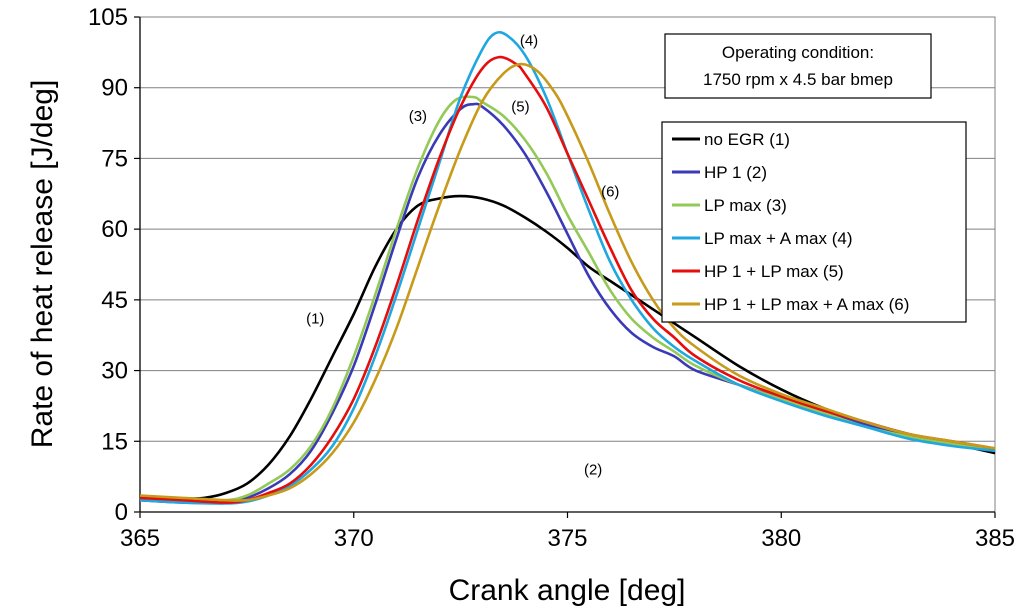 This screenshot has width=1021, height=616. What do you see at coordinates (354, 538) in the screenshot?
I see `x-tick-label: 370` at bounding box center [354, 538].